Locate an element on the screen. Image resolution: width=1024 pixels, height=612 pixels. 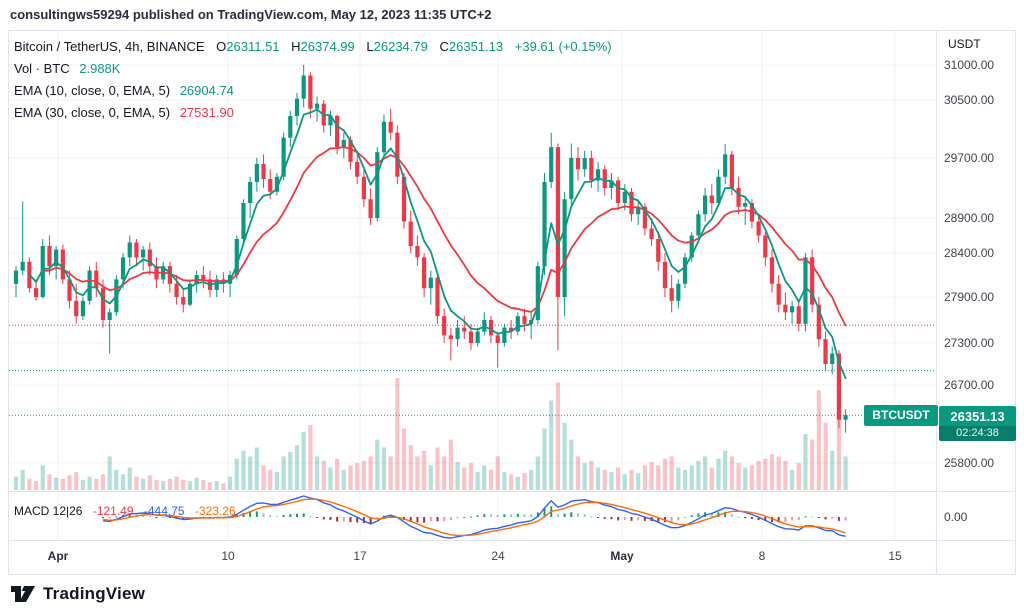
volume-legend-row: Vol · BTC 2.988K is located at coordinates (313, 69).